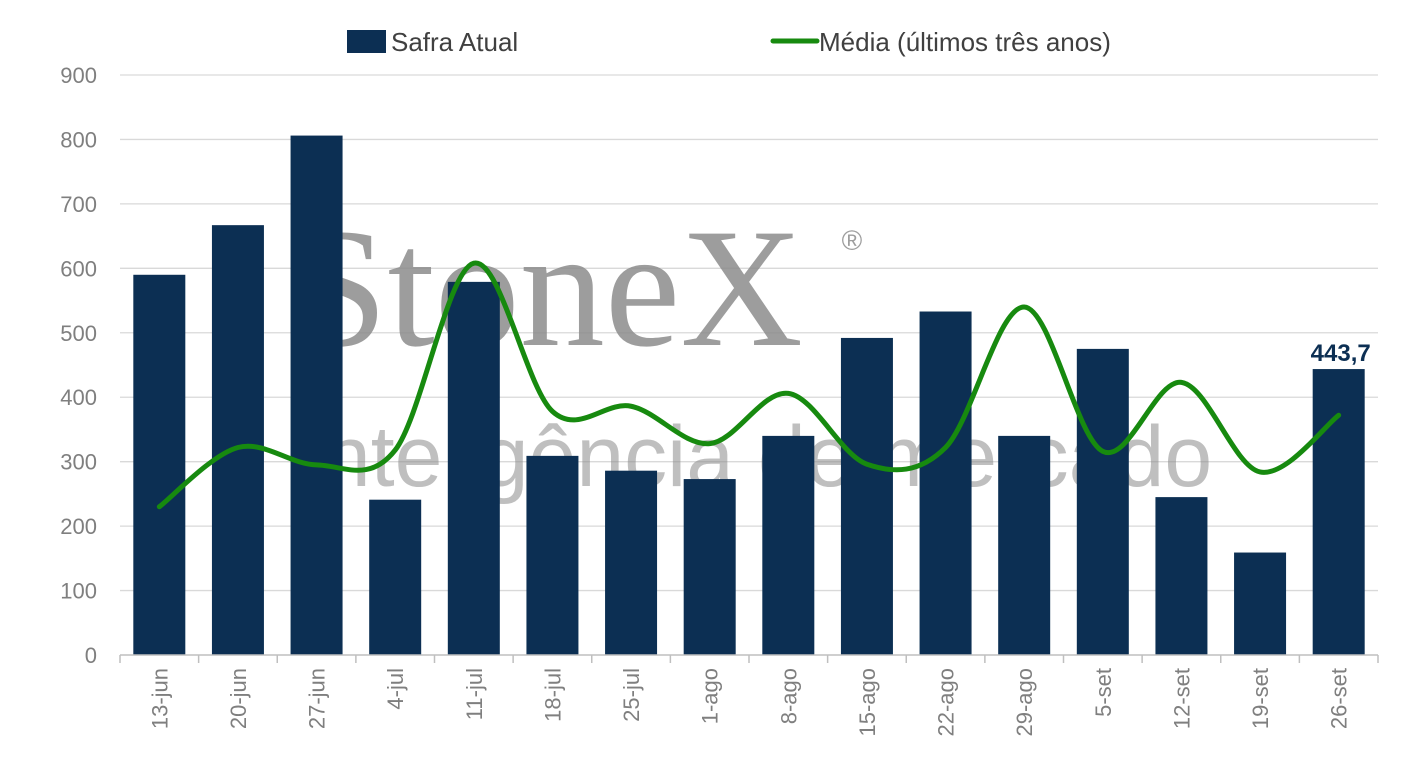  What do you see at coordinates (1024, 702) in the screenshot?
I see `x-tick-label: 29-ago` at bounding box center [1024, 702].